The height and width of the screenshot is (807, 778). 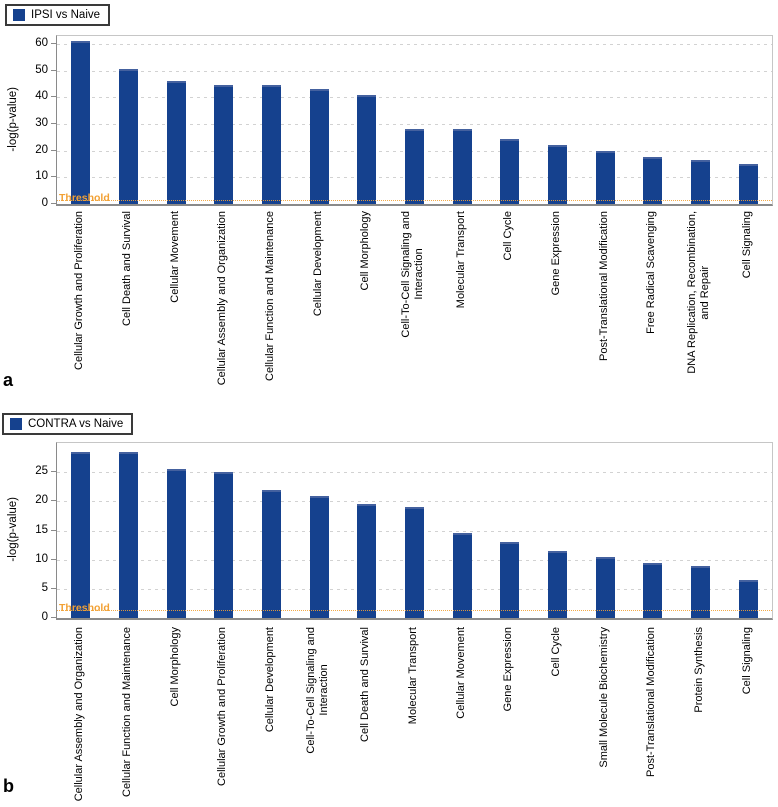 What do you see at coordinates (269, 680) in the screenshot?
I see `category-label: Cellular Development` at bounding box center [269, 680].